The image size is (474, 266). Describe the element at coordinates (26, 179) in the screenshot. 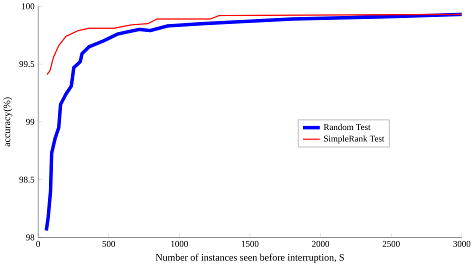

I see `y-tick-label: 98.5` at that location.